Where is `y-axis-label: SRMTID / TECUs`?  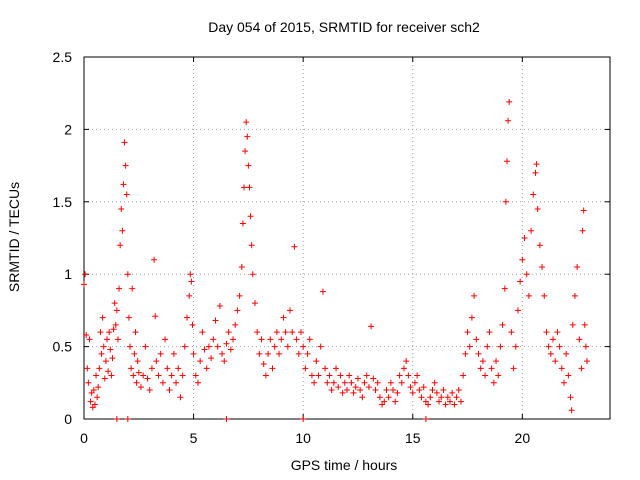
y-axis-label: SRMTID / TECUs is located at coordinates (14, 237).